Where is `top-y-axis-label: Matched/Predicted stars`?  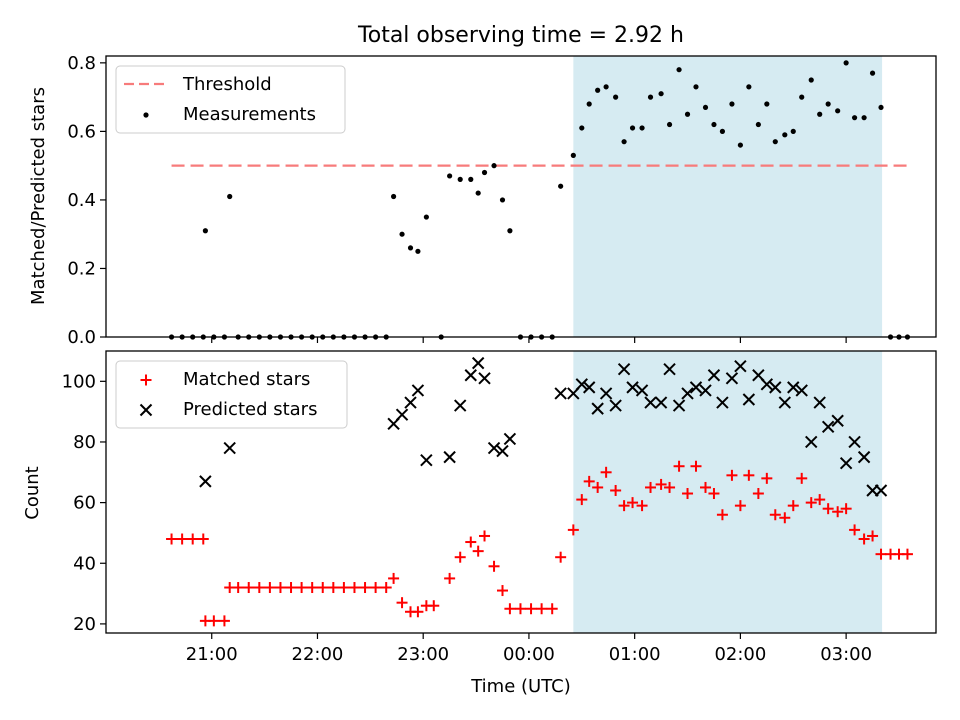 top-y-axis-label: Matched/Predicted stars is located at coordinates (38, 196).